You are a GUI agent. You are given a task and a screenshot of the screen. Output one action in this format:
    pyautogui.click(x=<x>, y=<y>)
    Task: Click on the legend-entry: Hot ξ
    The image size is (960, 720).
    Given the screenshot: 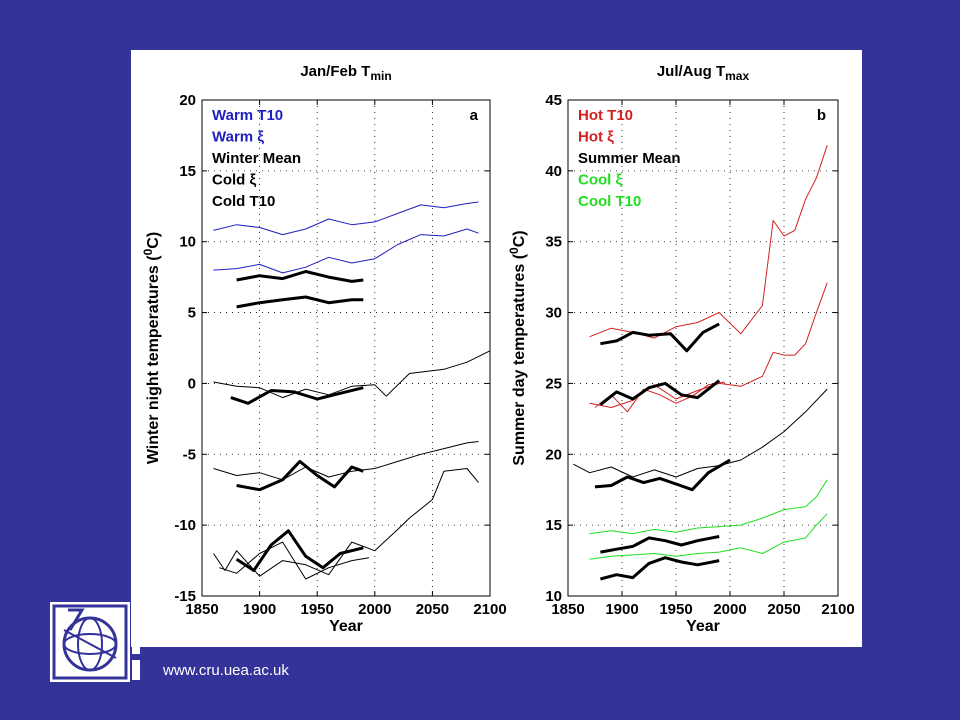 What is the action you would take?
    pyautogui.click(x=596, y=137)
    